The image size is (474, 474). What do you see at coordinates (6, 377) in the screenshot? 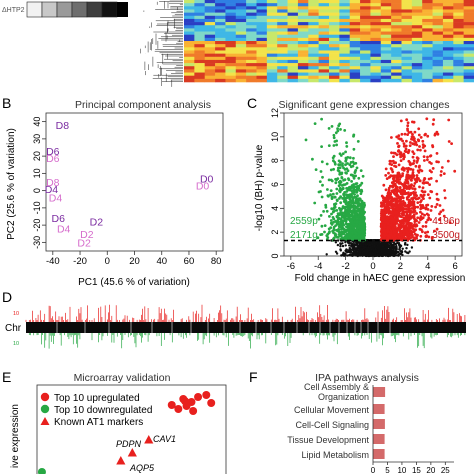
I see `panel-e-letter: E` at bounding box center [6, 377].